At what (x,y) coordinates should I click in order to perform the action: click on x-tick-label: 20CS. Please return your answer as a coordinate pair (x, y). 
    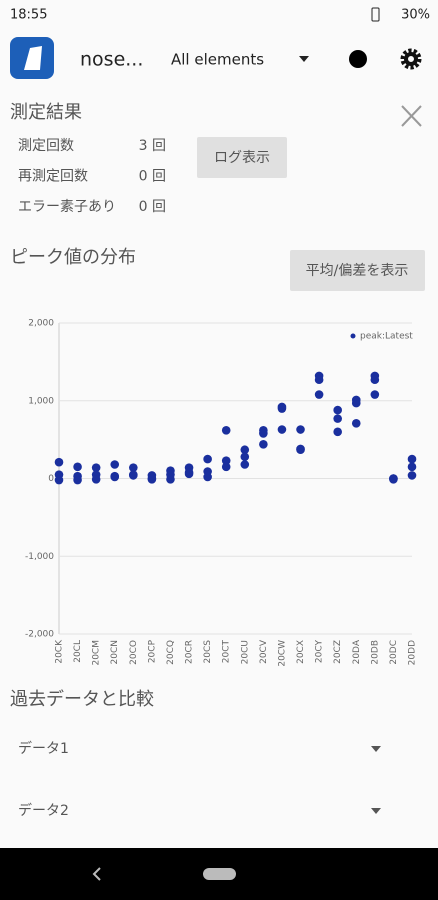
    Looking at the image, I should click on (208, 652).